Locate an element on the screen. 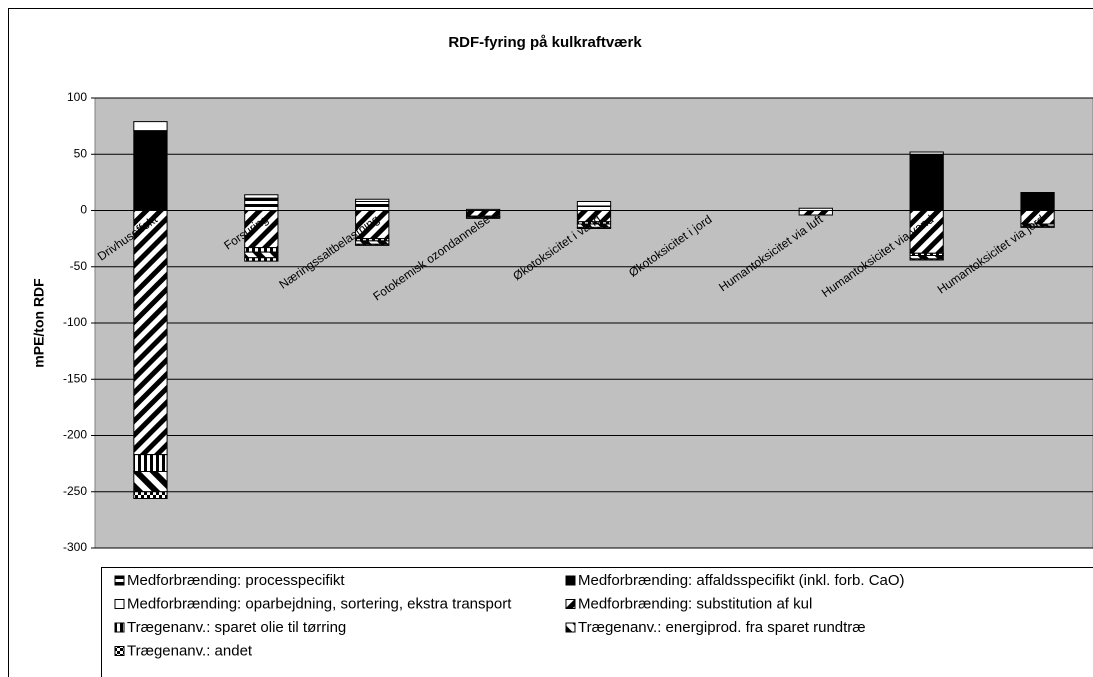 The height and width of the screenshot is (677, 1093). legend-label: Trægenanv.: andet is located at coordinates (190, 650).